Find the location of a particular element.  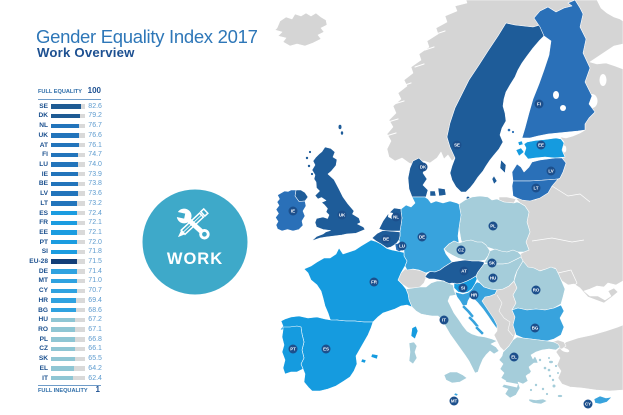

svg-text: SK is located at coordinates (492, 263).